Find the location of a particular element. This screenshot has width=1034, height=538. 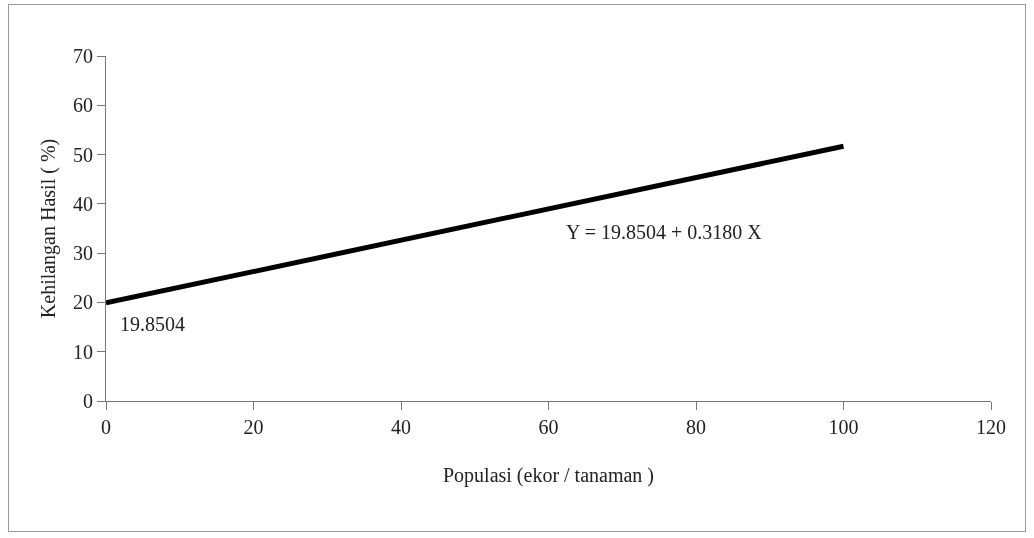

x-tick-label: 80 is located at coordinates (696, 427).